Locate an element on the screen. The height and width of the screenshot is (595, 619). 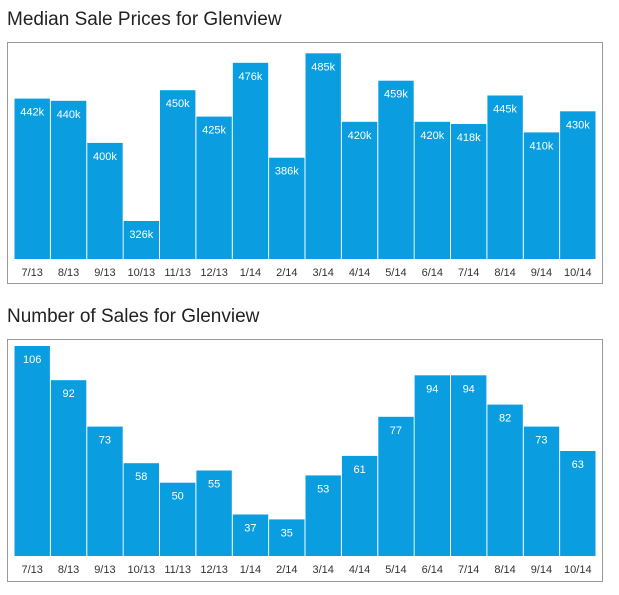
bar-value-label: 326k is located at coordinates (141, 235).